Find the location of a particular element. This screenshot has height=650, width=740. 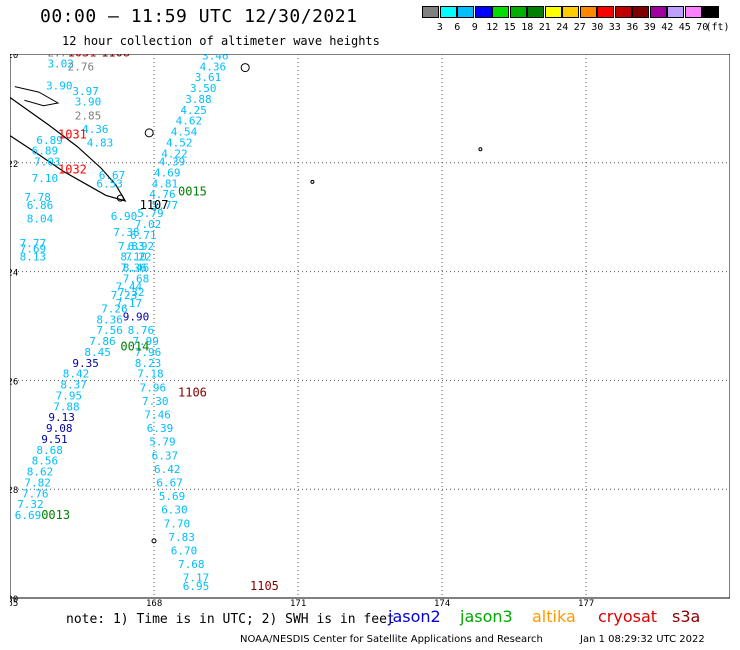

map-title: 00:00 — 11:59 UTC 12/30/2021 is located at coordinates (199, 16).